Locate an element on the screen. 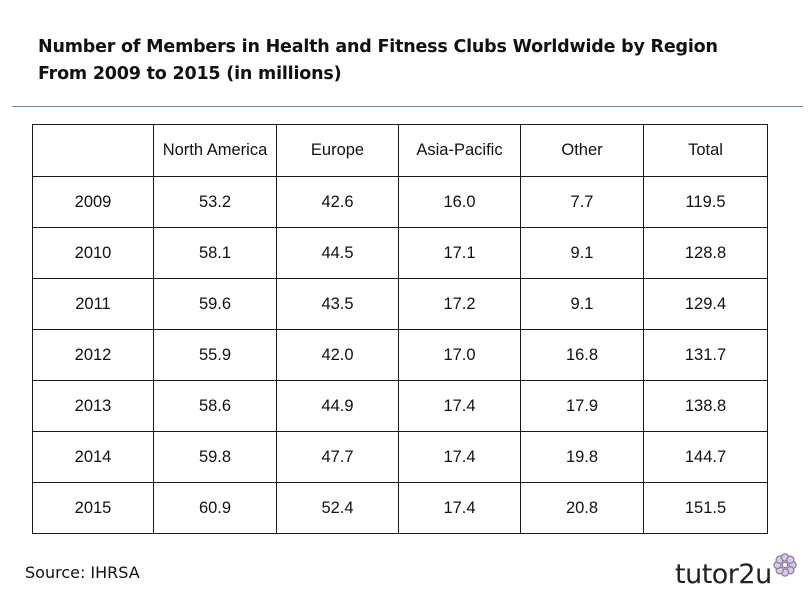 This screenshot has width=809, height=607. year-cell: 2011 is located at coordinates (93, 304).